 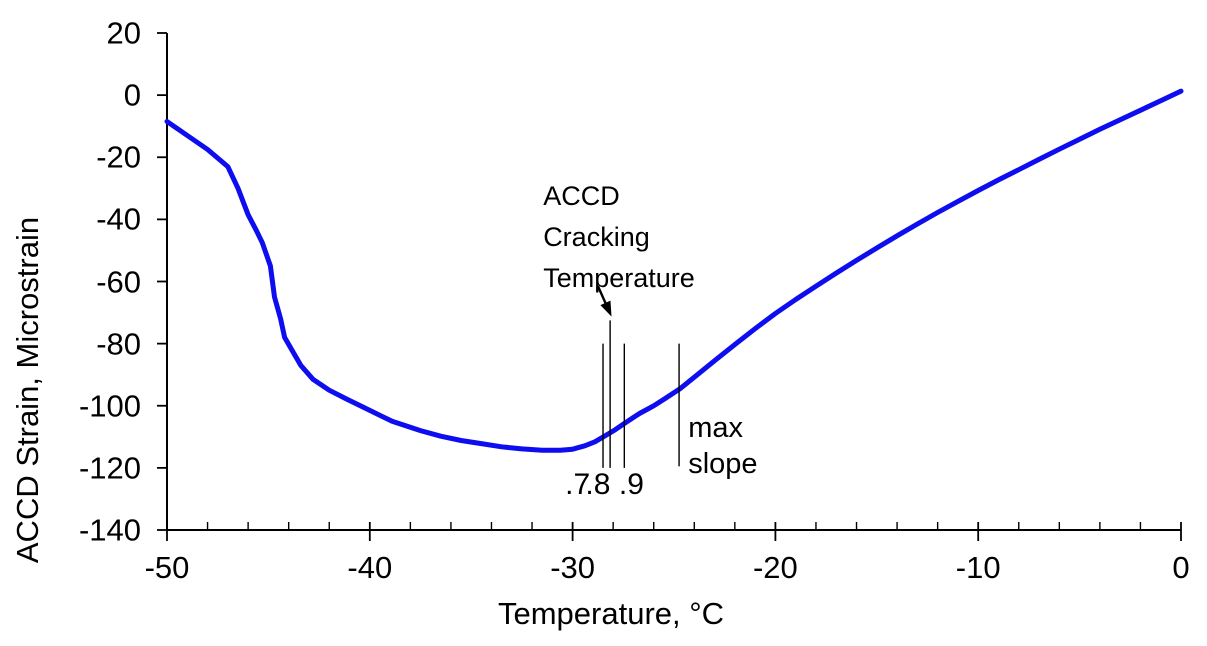 I want to click on slope-fraction-label-0.9: .9, so click(x=631, y=484).